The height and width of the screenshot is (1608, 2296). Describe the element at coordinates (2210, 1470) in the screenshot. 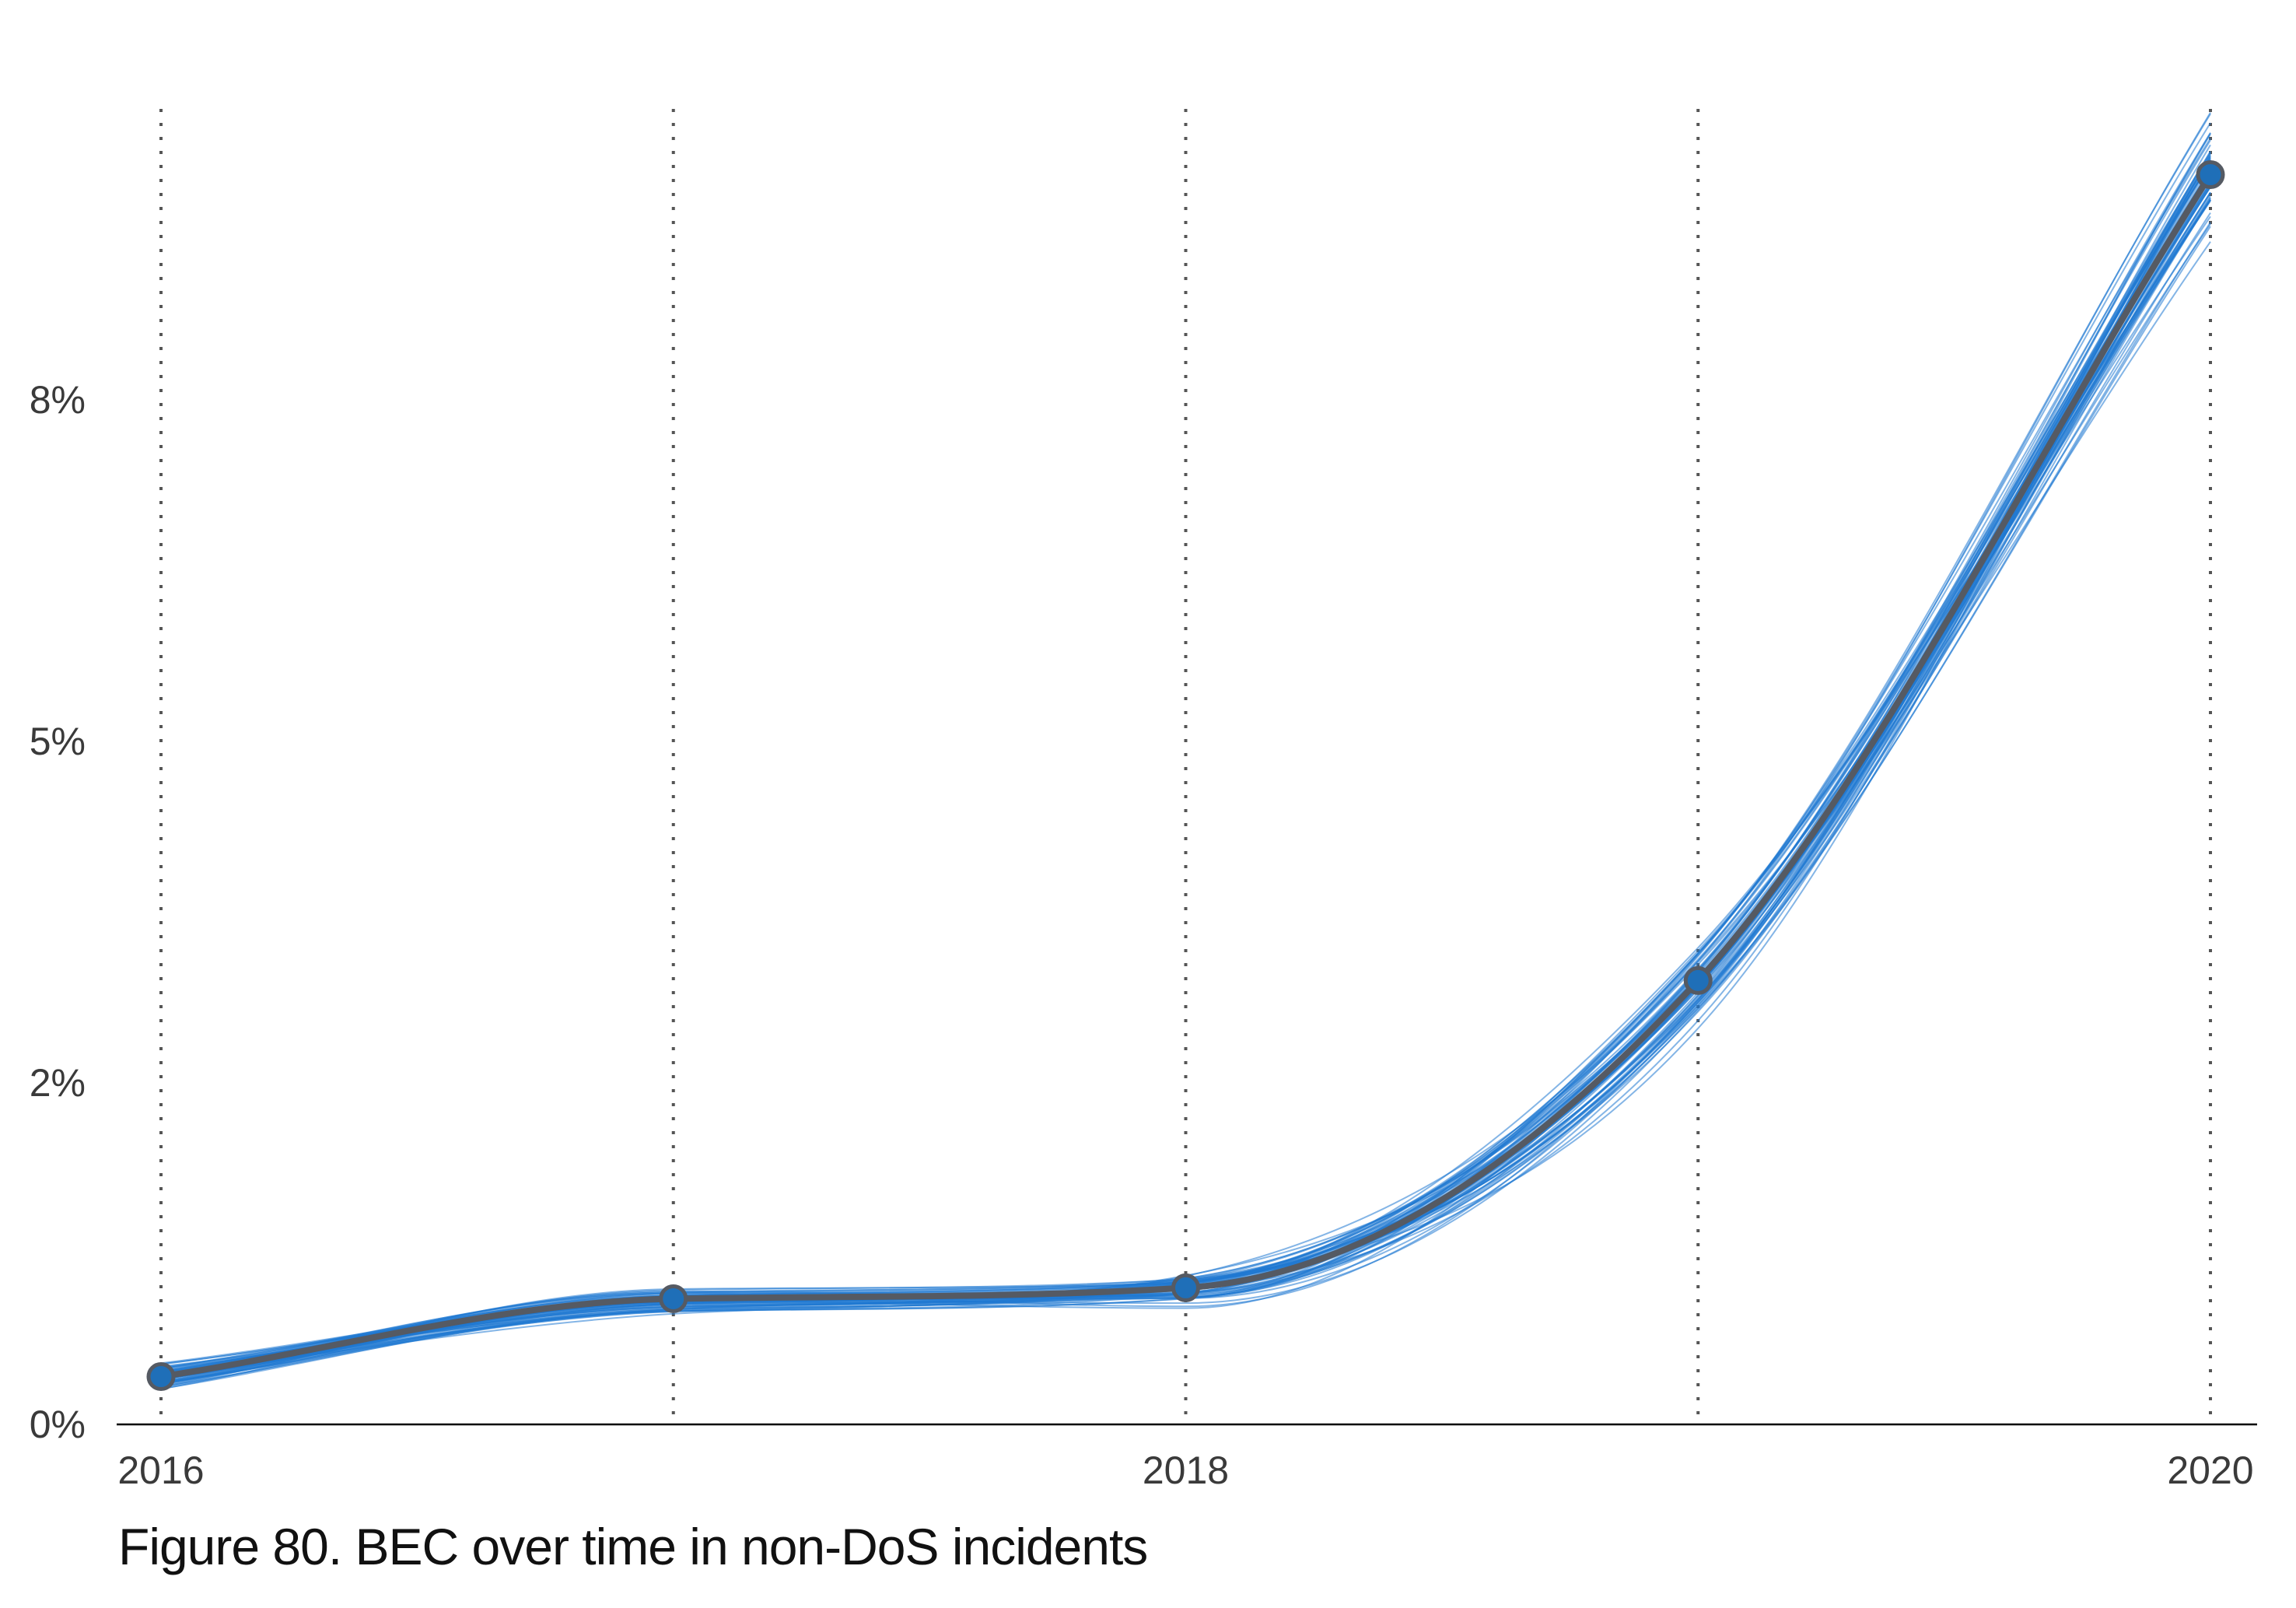

I see `x-tick-label: 2020` at that location.